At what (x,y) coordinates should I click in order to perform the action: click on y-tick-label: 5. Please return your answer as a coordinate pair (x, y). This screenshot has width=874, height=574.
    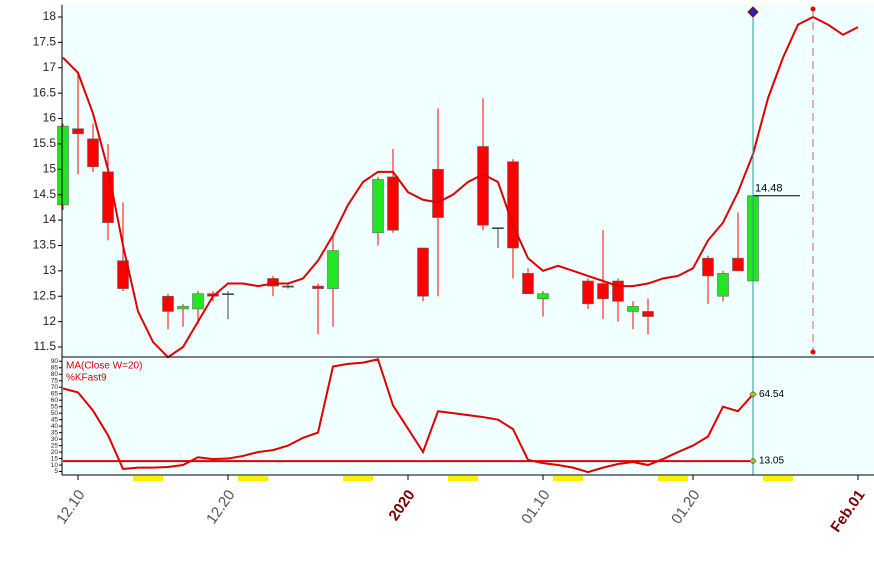
    Looking at the image, I should click on (56, 471).